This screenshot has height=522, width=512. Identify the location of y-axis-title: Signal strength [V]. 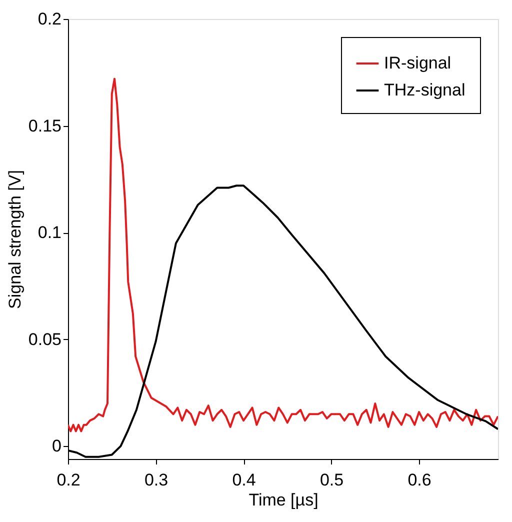
(14, 239).